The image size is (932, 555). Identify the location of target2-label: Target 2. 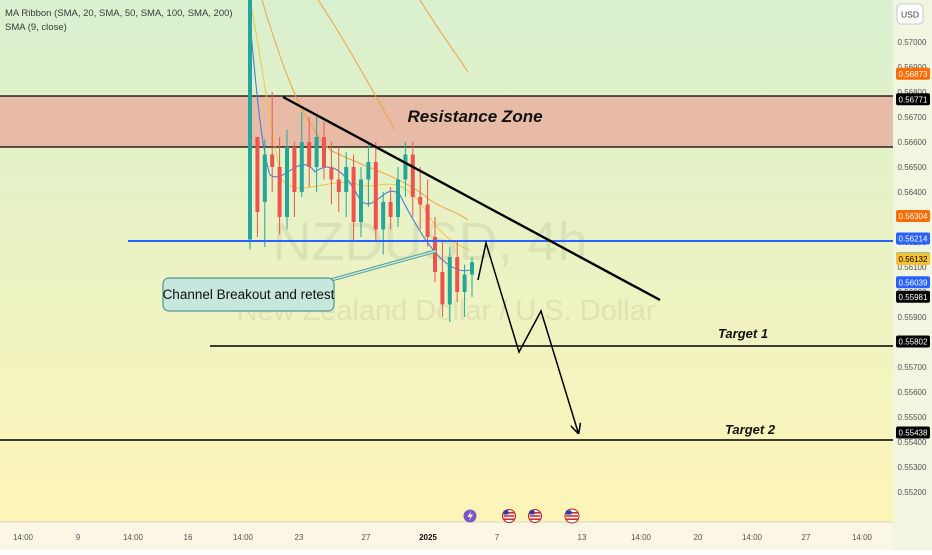
(750, 429).